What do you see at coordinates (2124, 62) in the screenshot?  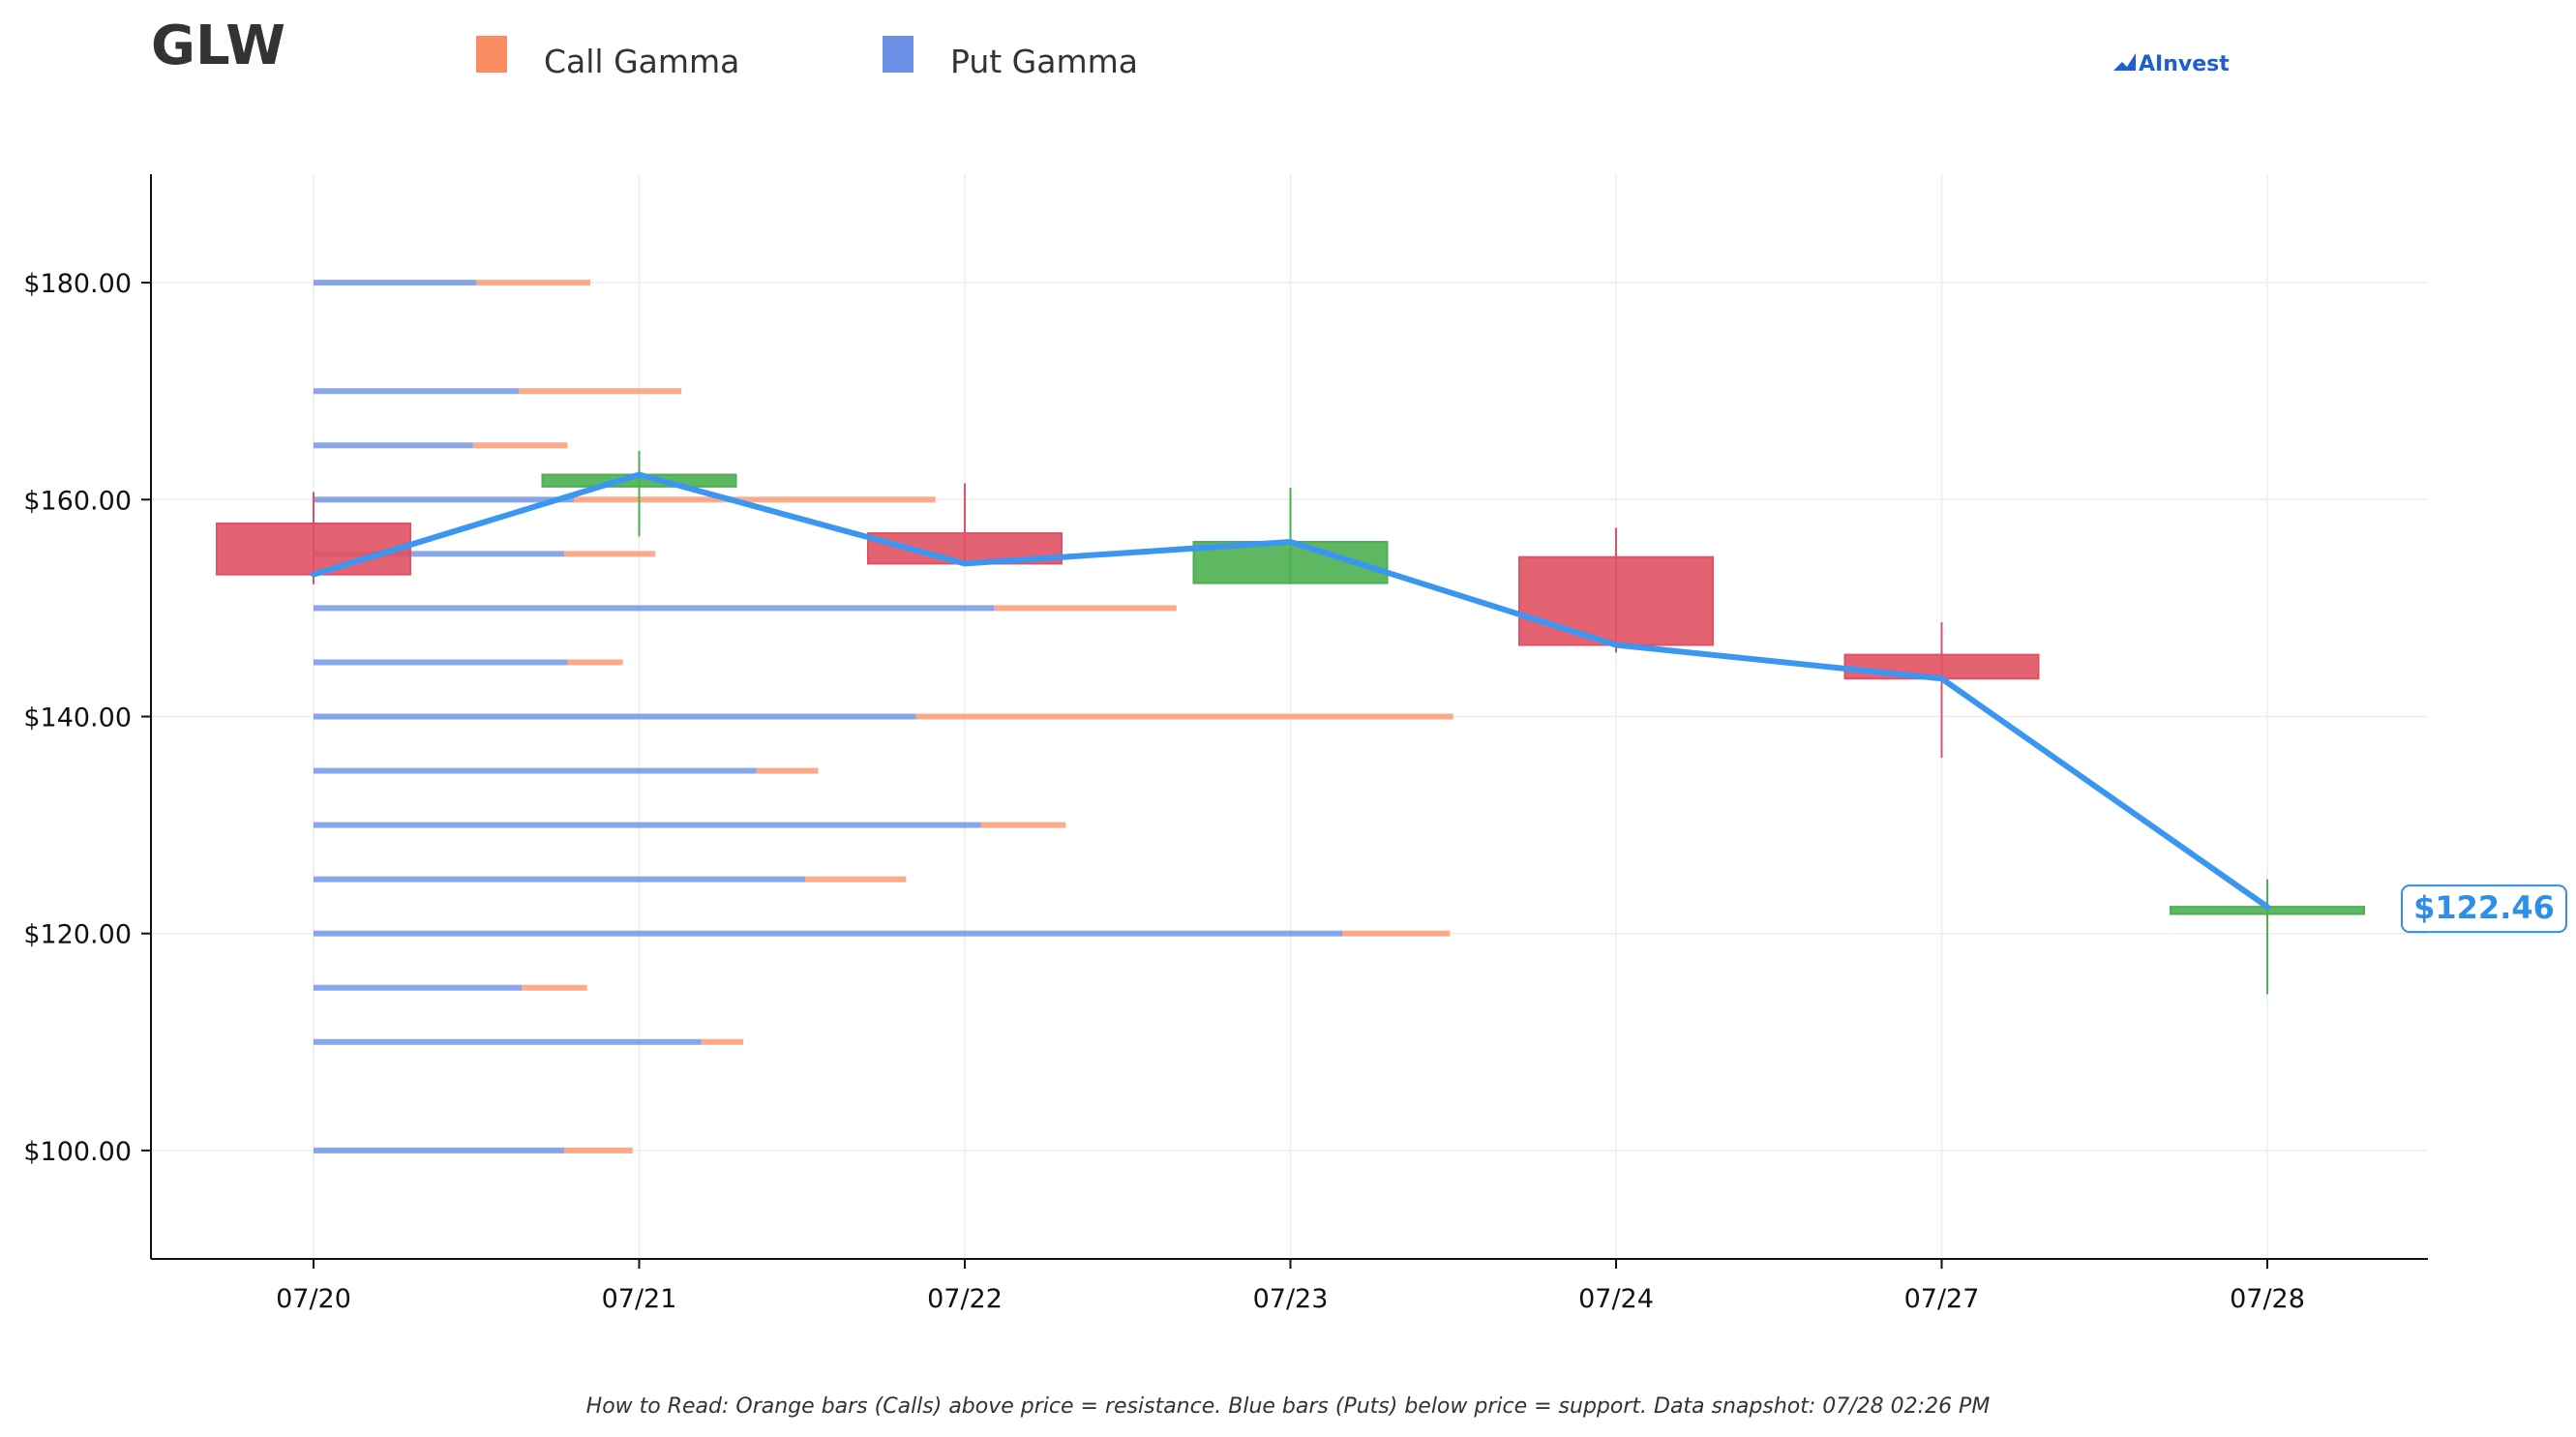 I see `brand-chart-icon` at bounding box center [2124, 62].